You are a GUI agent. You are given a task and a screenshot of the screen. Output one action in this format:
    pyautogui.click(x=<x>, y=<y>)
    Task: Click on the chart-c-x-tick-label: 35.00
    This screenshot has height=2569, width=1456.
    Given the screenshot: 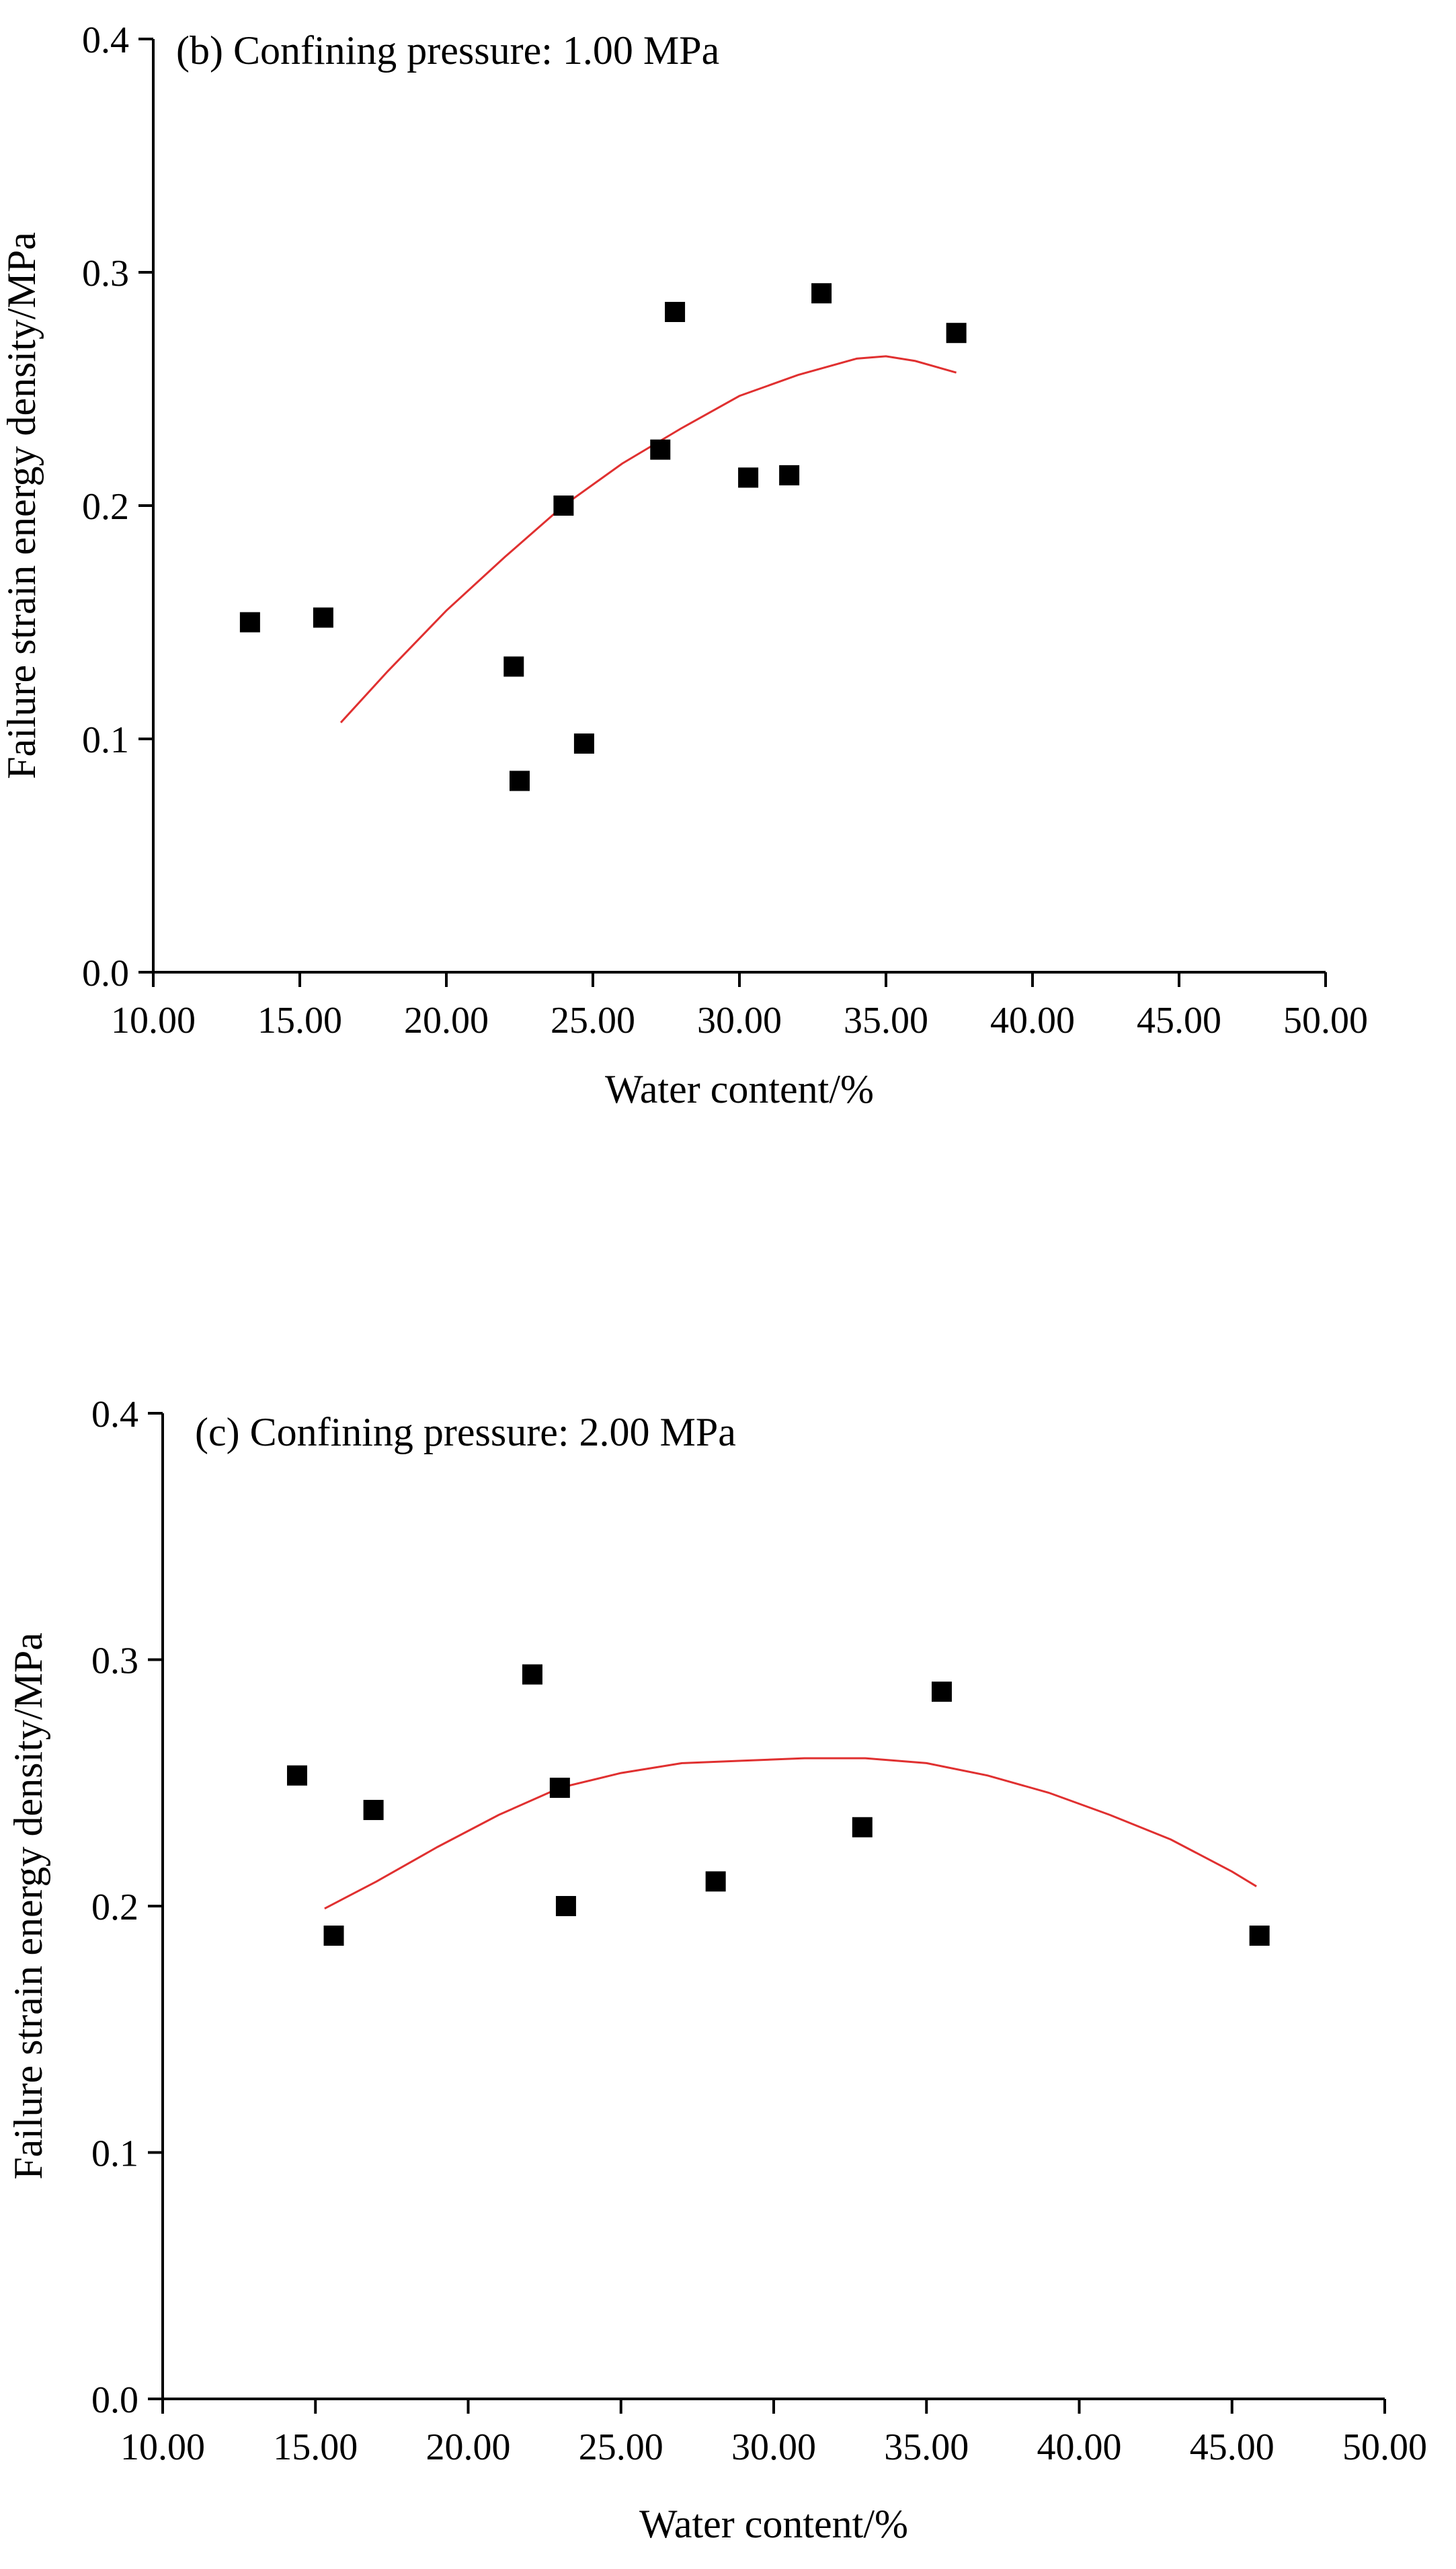 What is the action you would take?
    pyautogui.click(x=926, y=2447)
    